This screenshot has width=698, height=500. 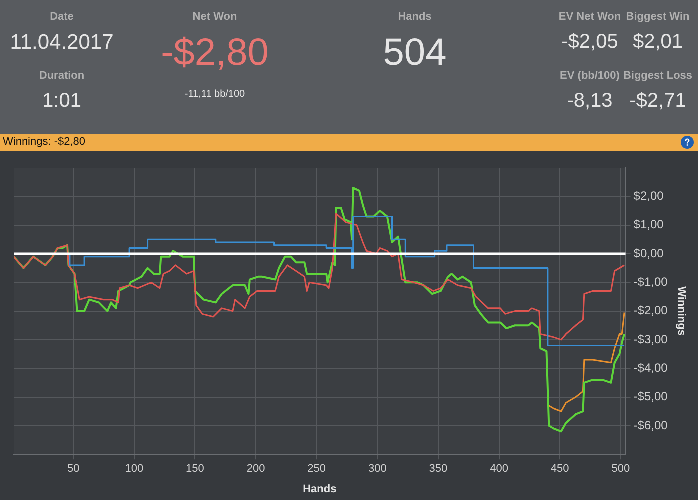 I want to click on text: Hands, so click(x=415, y=17).